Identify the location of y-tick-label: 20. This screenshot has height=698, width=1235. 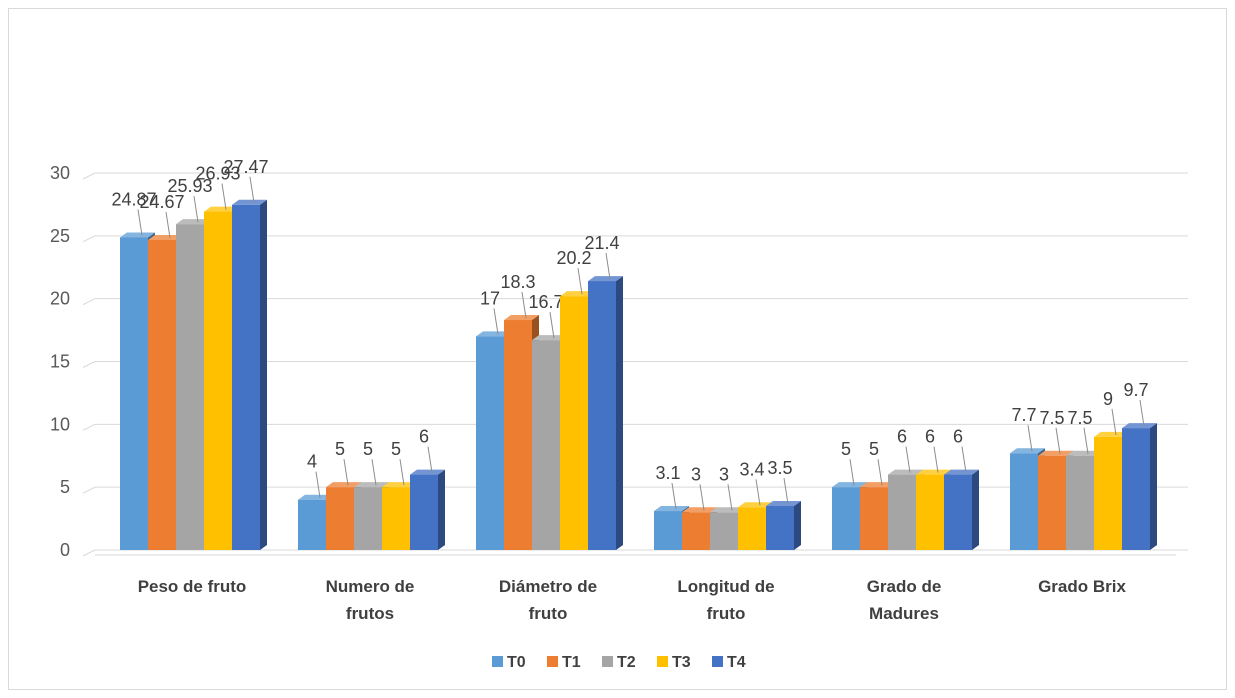
(60, 299).